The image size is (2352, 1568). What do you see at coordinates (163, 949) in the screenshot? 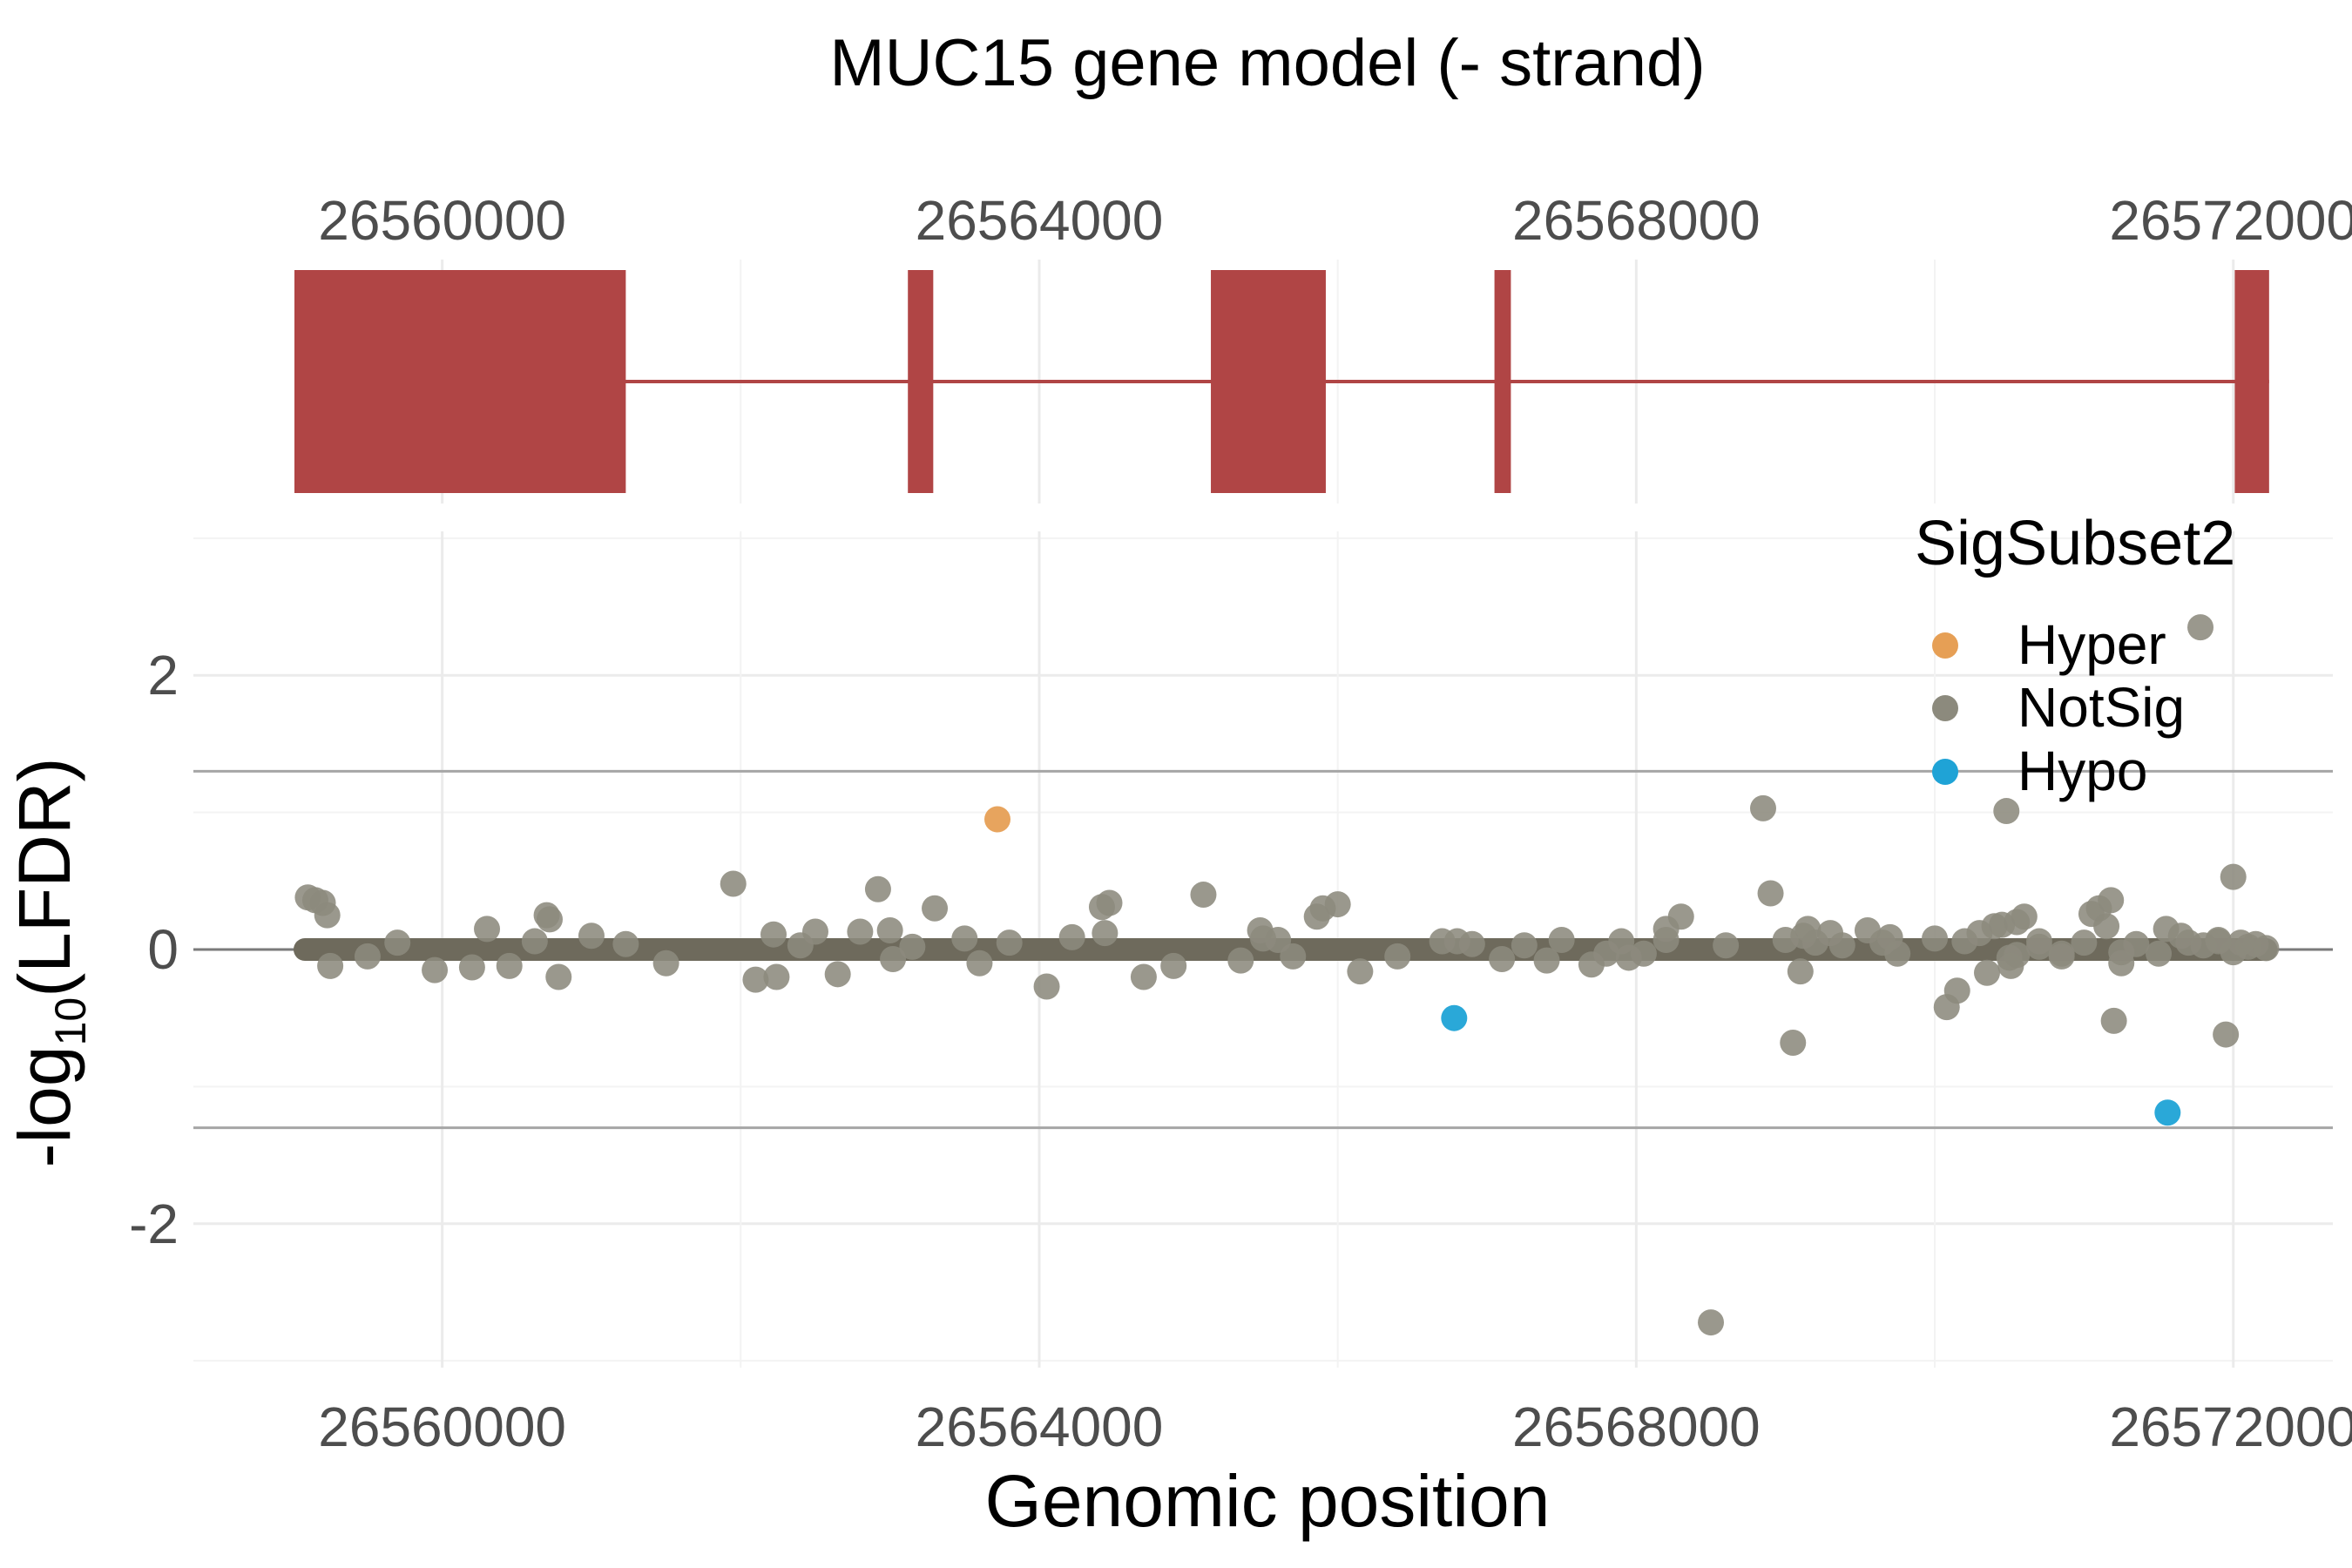
I see `y-tick-label: 0` at bounding box center [163, 949].